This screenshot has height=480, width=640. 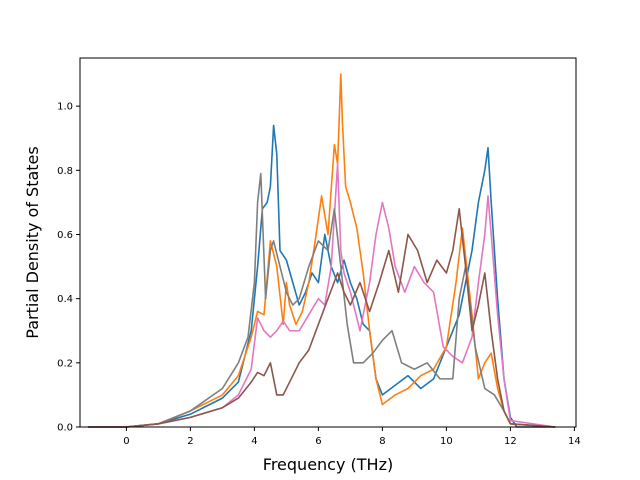 I want to click on y-tick-label: 0.6, so click(x=65, y=235).